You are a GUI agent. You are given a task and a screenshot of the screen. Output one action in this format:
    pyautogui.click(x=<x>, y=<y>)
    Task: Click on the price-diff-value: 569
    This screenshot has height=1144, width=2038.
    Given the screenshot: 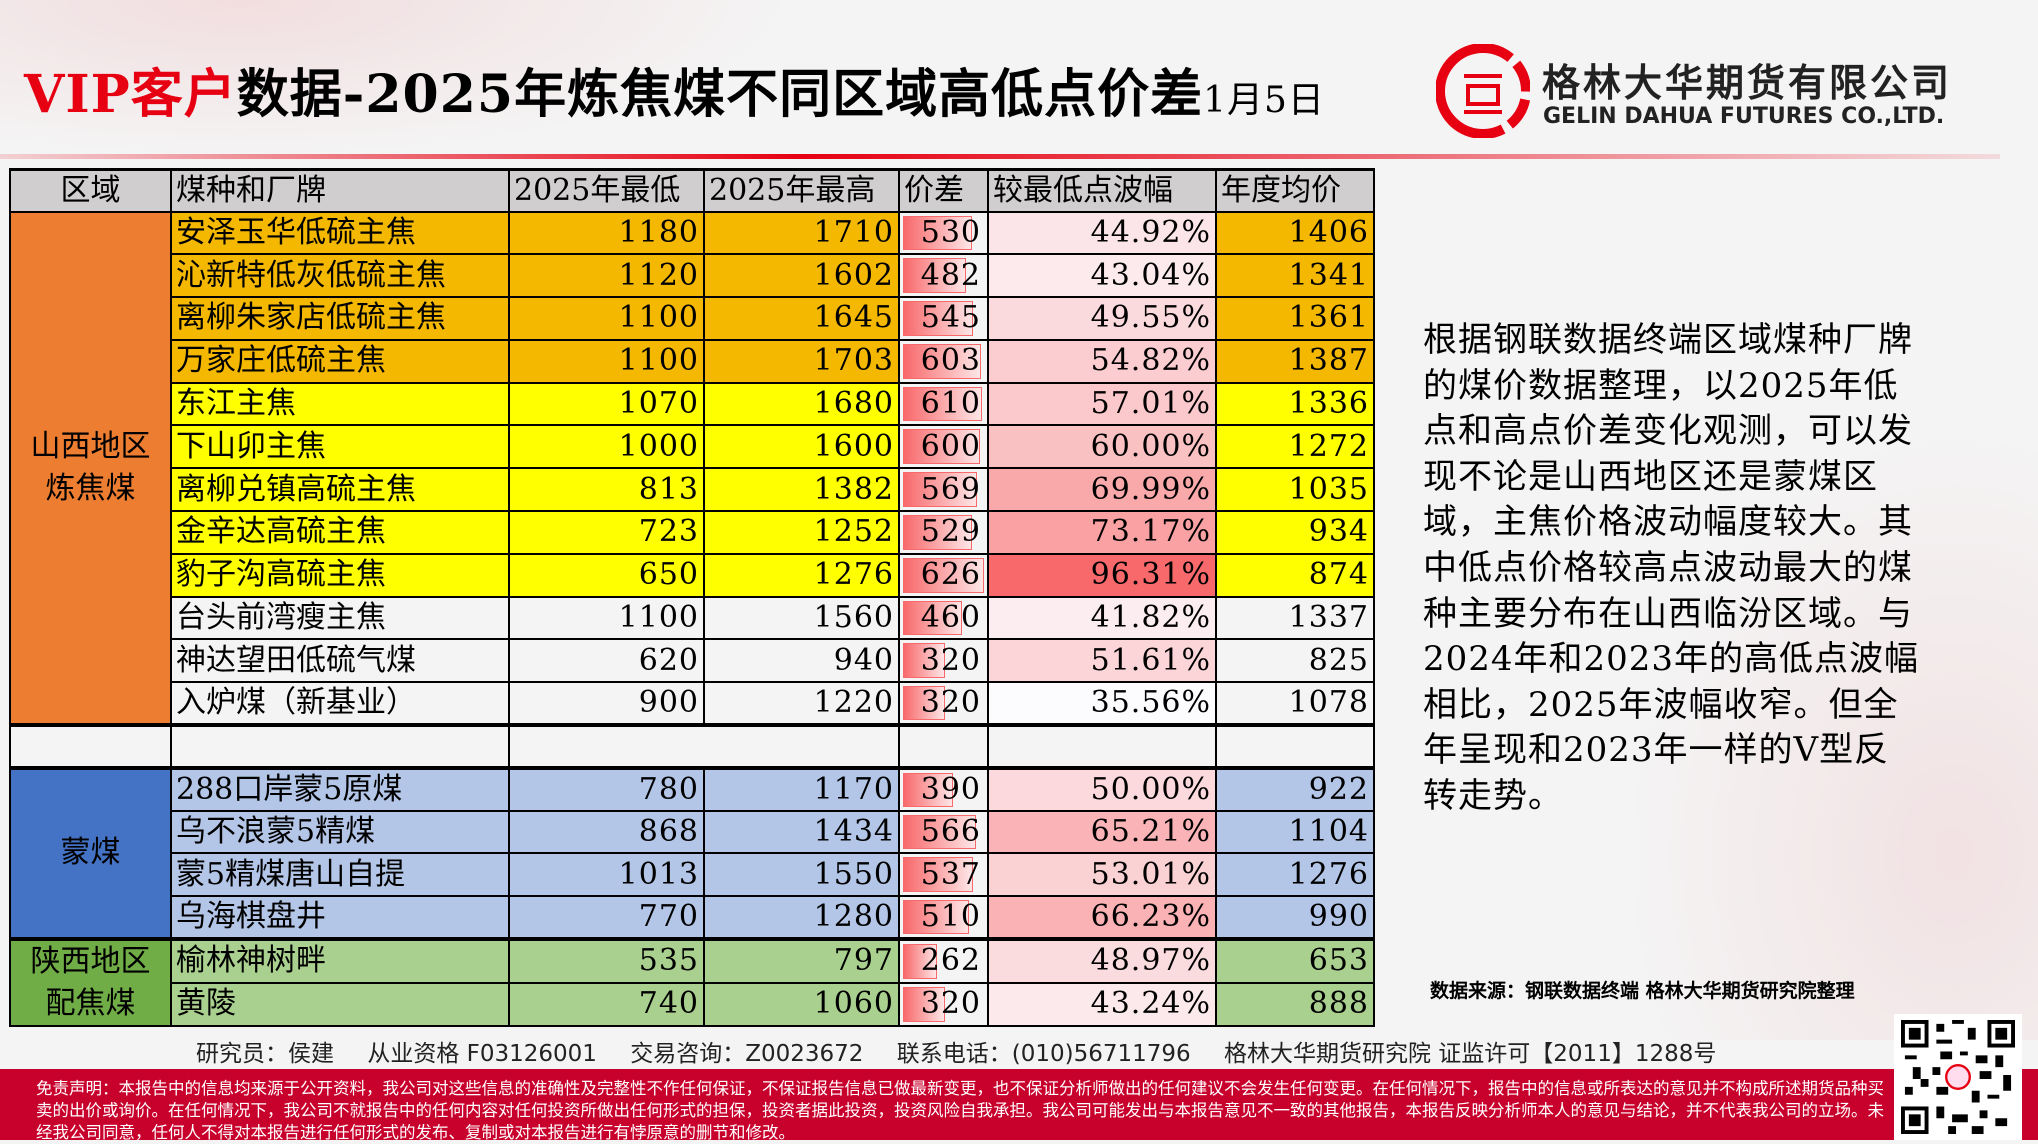 What is the action you would take?
    pyautogui.click(x=950, y=489)
    